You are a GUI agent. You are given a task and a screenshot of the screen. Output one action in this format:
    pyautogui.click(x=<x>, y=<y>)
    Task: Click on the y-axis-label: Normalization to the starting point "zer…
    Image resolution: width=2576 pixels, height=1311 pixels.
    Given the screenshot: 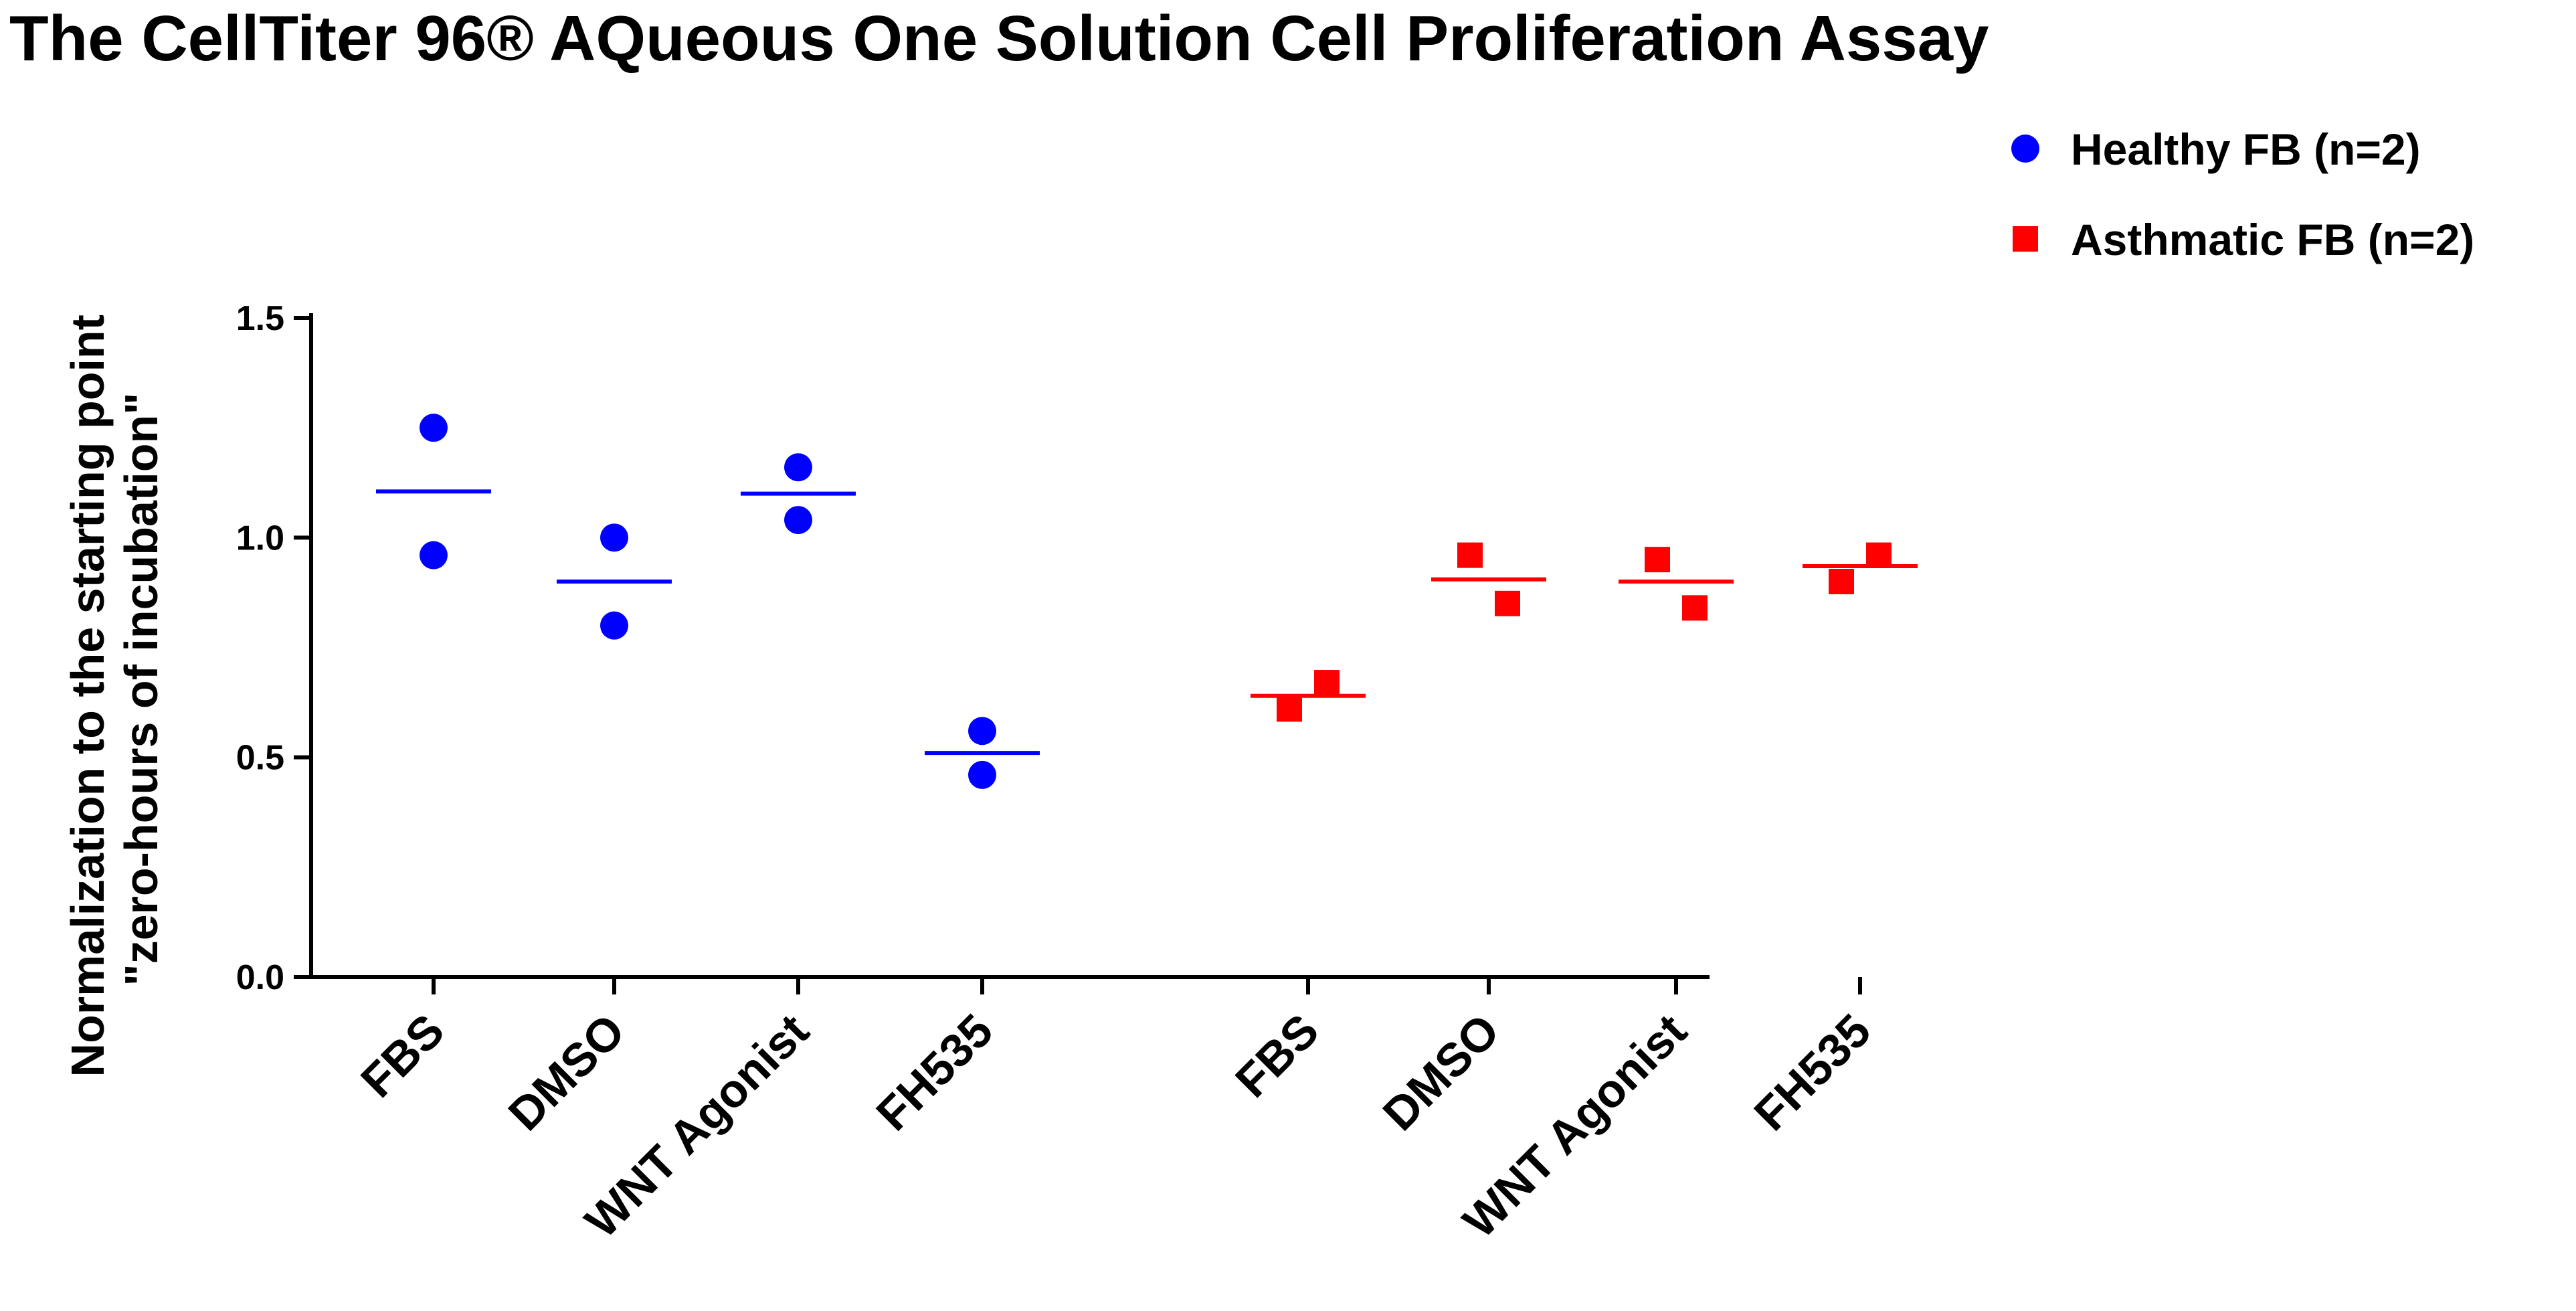 What is the action you would take?
    pyautogui.click(x=114, y=689)
    